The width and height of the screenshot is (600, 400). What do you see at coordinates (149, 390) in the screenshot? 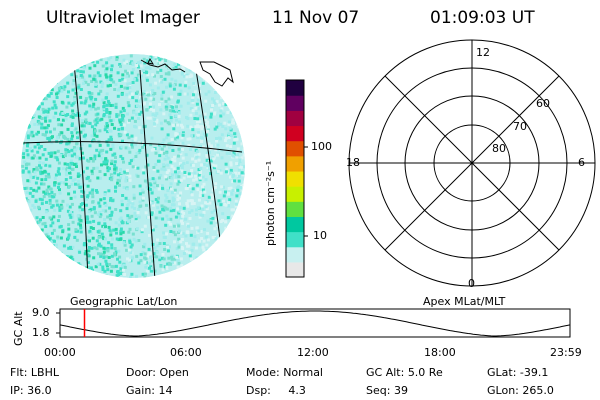
I see `gain-label: Gain: 14` at bounding box center [149, 390].